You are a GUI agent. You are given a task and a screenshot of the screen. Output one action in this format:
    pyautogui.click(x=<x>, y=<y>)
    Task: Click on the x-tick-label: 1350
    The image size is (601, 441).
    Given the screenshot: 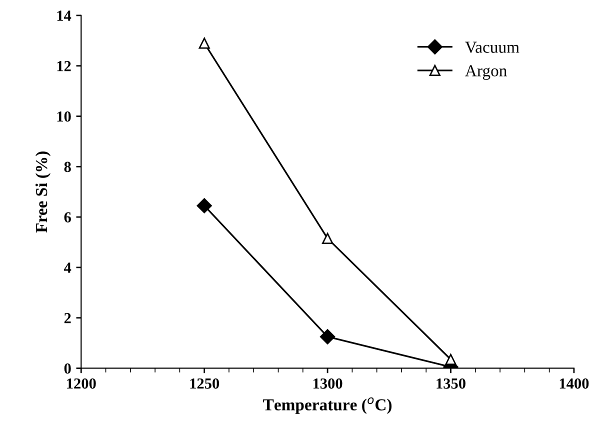 What is the action you would take?
    pyautogui.click(x=451, y=383)
    